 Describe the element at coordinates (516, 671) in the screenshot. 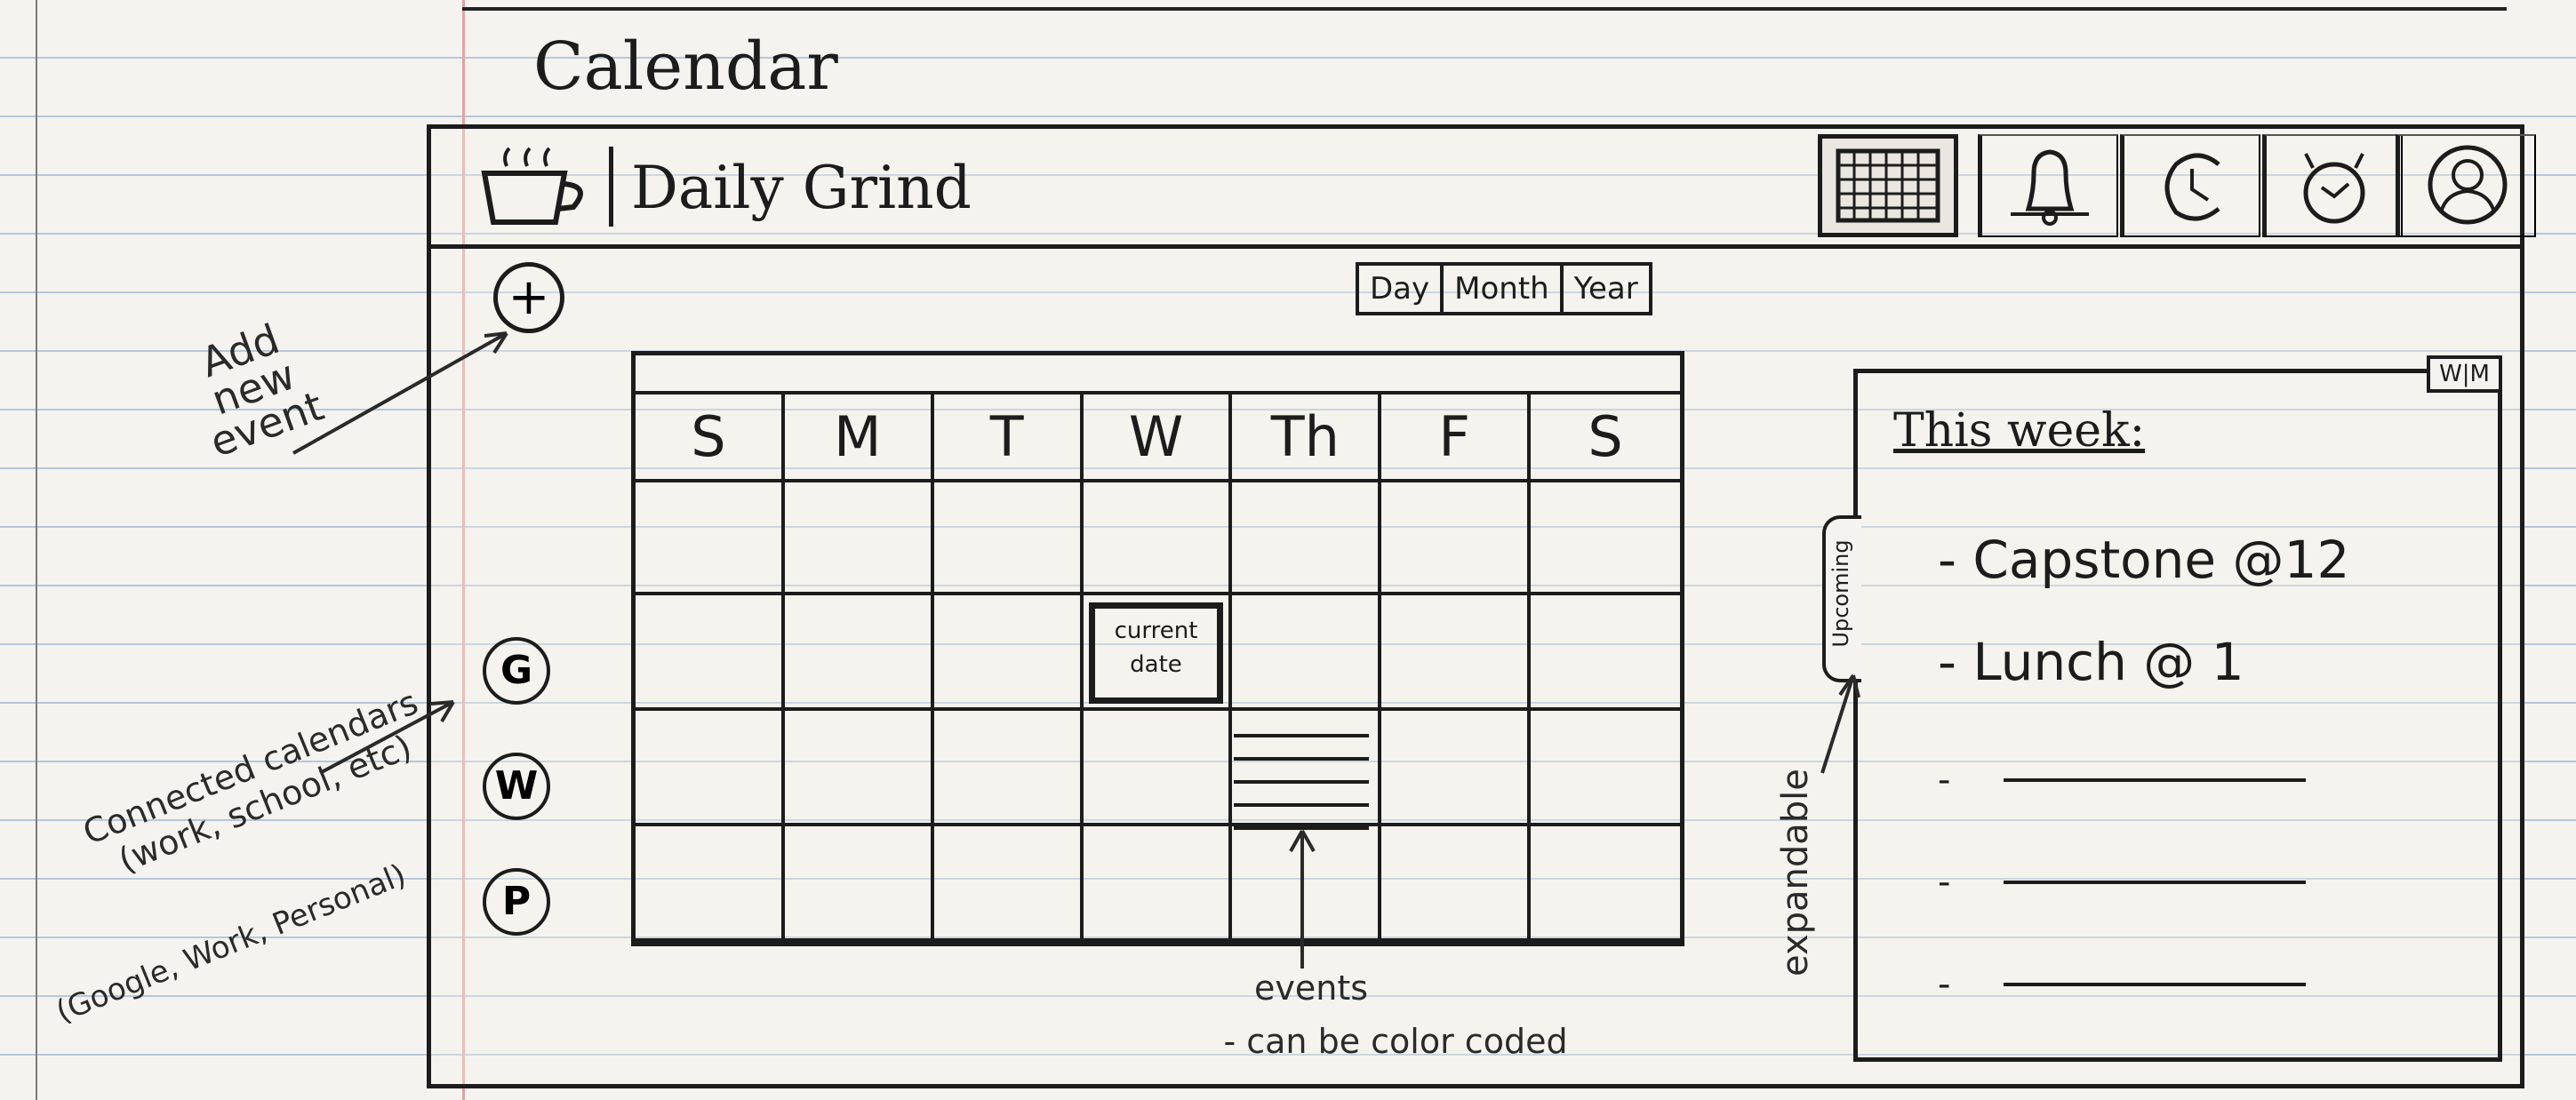

I see `google-calendar-button: G` at that location.